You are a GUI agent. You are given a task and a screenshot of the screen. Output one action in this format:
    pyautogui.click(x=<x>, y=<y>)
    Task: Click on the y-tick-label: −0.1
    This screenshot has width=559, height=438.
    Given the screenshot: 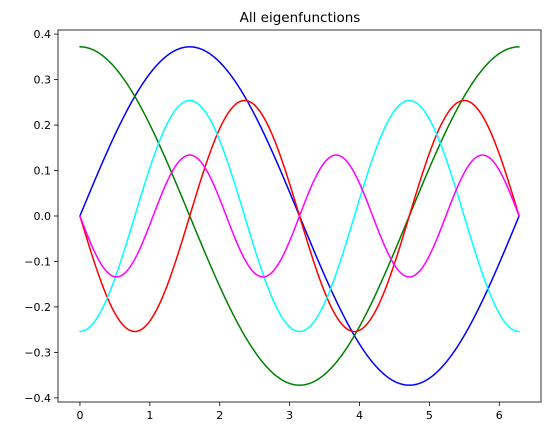 What is the action you would take?
    pyautogui.click(x=37, y=261)
    